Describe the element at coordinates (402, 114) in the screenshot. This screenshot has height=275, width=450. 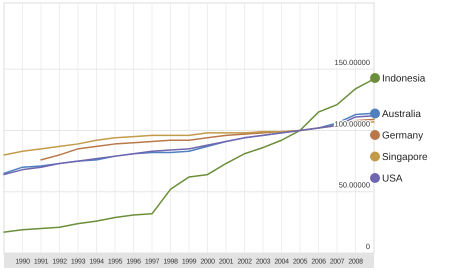
I see `series-label: Australia` at that location.